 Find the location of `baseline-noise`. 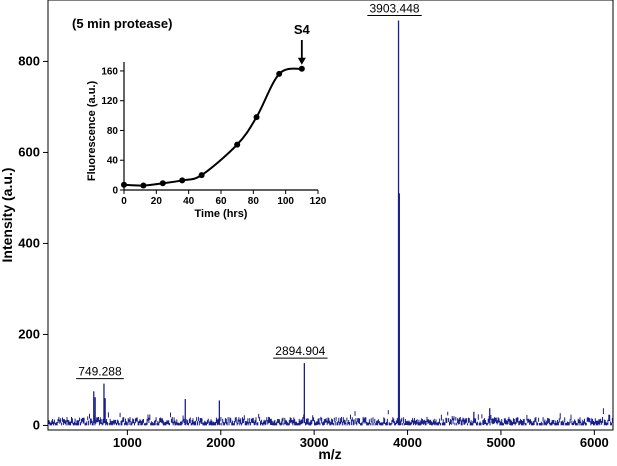

baseline-noise is located at coordinates (330, 417).